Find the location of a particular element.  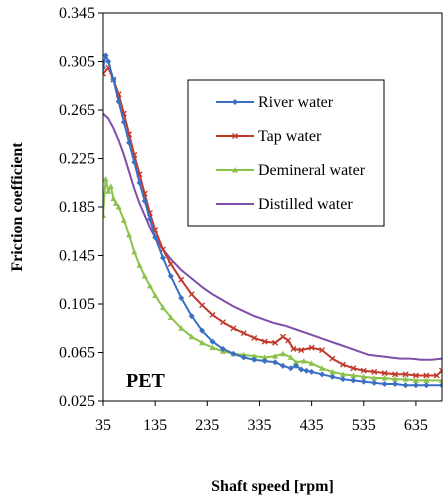

y-axis-title: Friction coefficient is located at coordinates (17, 207).